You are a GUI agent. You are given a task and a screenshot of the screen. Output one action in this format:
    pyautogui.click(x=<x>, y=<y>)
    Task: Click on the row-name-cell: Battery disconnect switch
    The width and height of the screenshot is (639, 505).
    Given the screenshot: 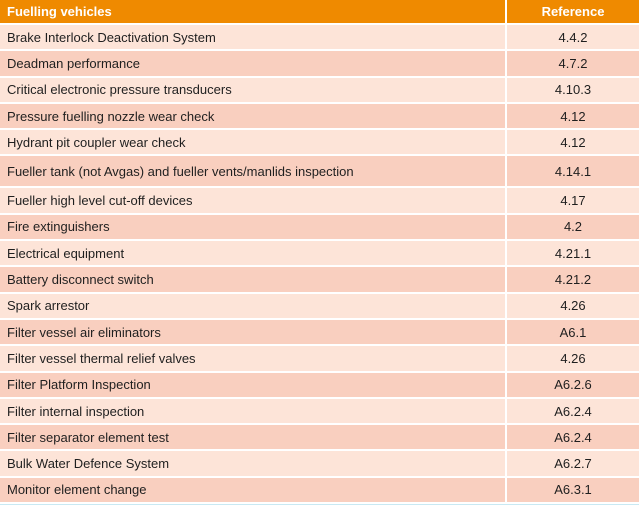 What is the action you would take?
    pyautogui.click(x=253, y=280)
    